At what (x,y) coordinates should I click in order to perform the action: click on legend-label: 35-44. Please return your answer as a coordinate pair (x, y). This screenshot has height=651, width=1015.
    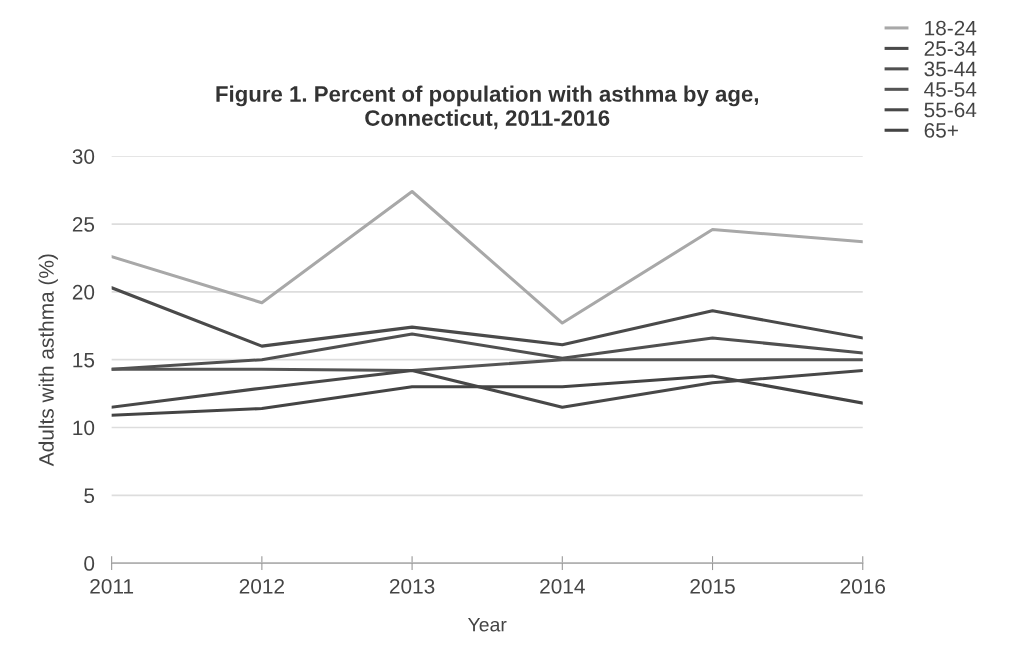
    Looking at the image, I should click on (950, 69).